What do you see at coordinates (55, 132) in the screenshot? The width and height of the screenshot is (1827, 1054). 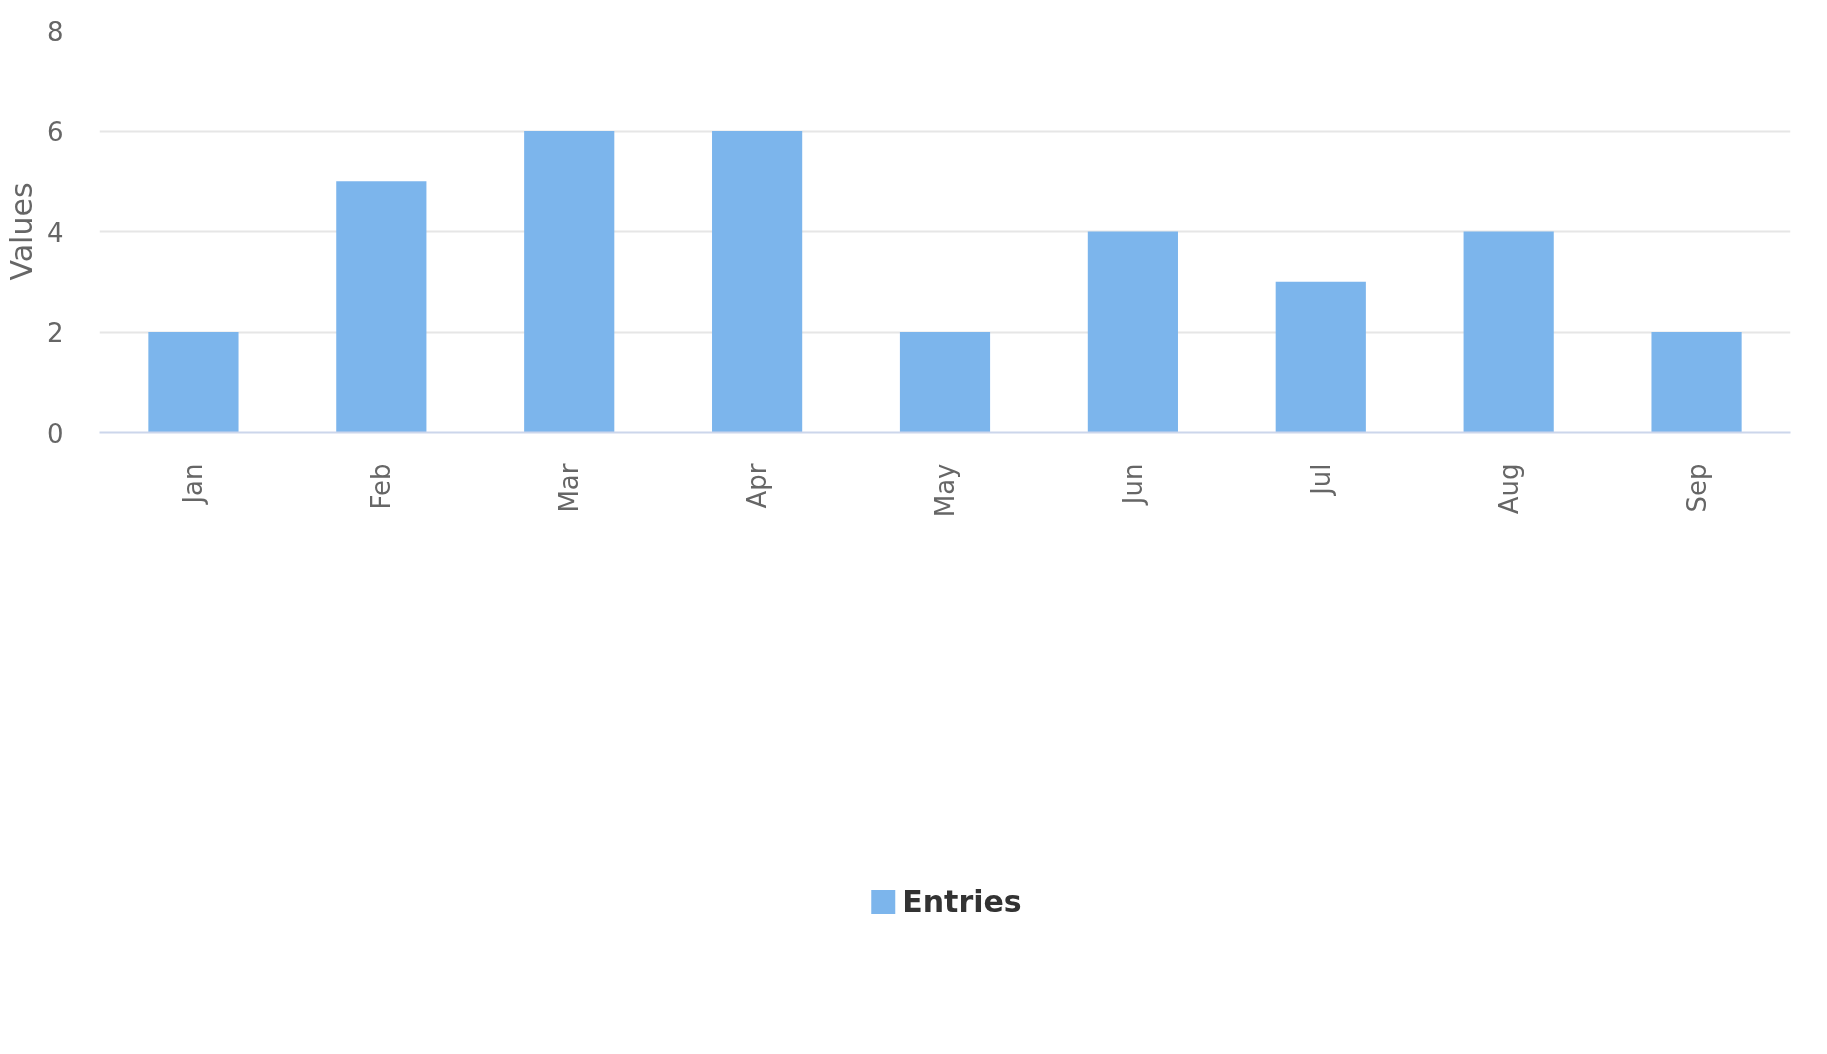 I see `y-tick-label: 6` at bounding box center [55, 132].